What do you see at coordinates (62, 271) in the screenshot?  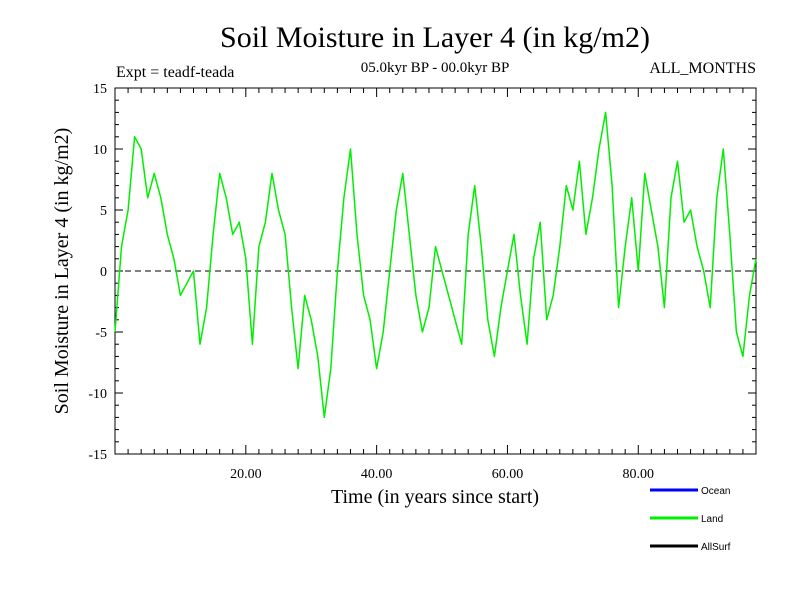 I see `y-axis-label: Soil Moisture in Layer 4 (in kg/m2)` at bounding box center [62, 271].